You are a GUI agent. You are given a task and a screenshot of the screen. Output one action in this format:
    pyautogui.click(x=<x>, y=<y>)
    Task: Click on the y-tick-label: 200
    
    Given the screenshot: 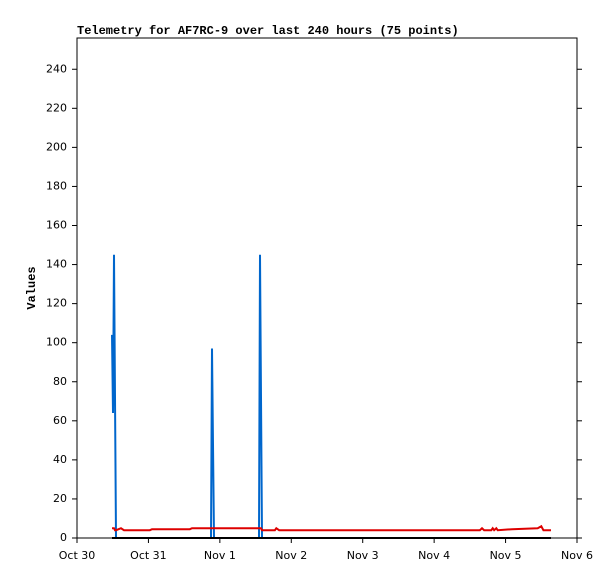 What is the action you would take?
    pyautogui.click(x=56, y=146)
    